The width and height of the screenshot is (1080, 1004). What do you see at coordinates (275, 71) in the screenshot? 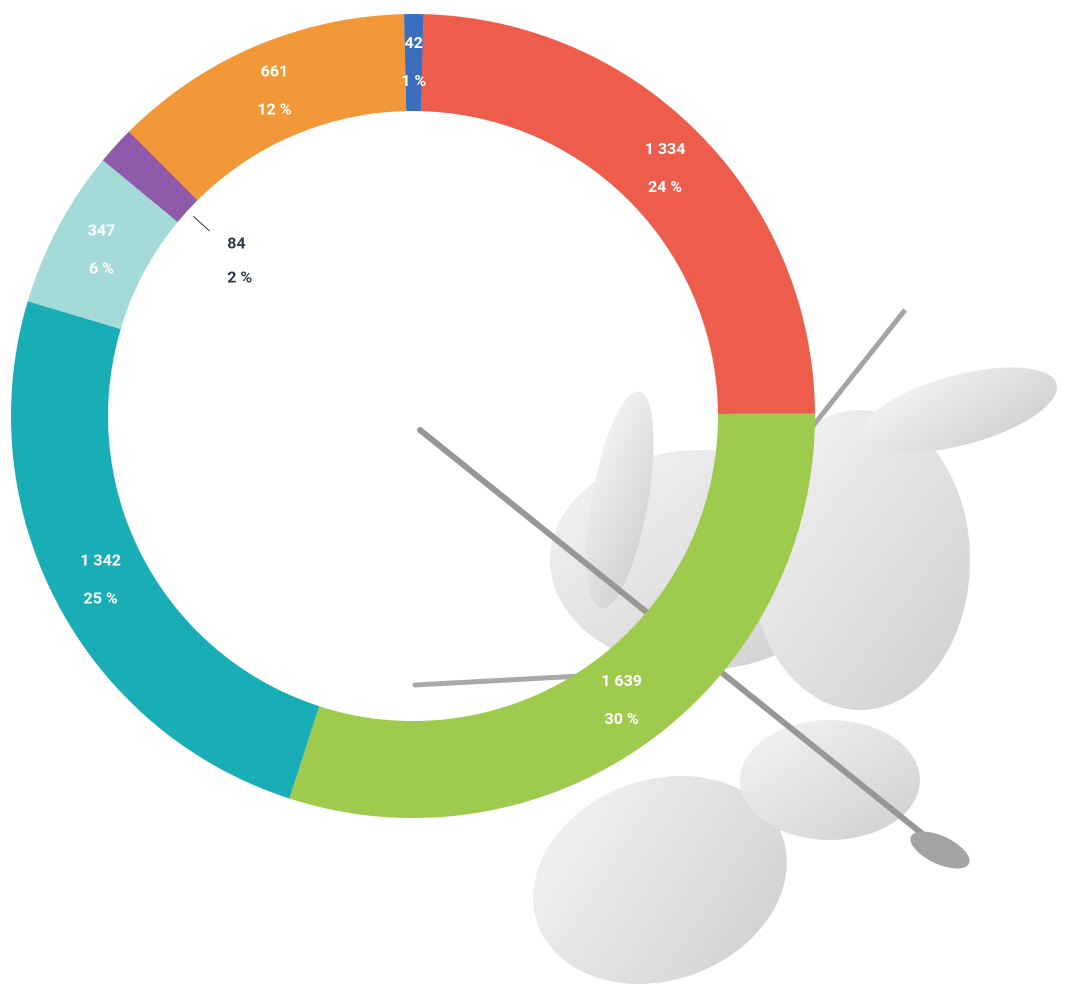
I see `value-label: 661` at bounding box center [275, 71].